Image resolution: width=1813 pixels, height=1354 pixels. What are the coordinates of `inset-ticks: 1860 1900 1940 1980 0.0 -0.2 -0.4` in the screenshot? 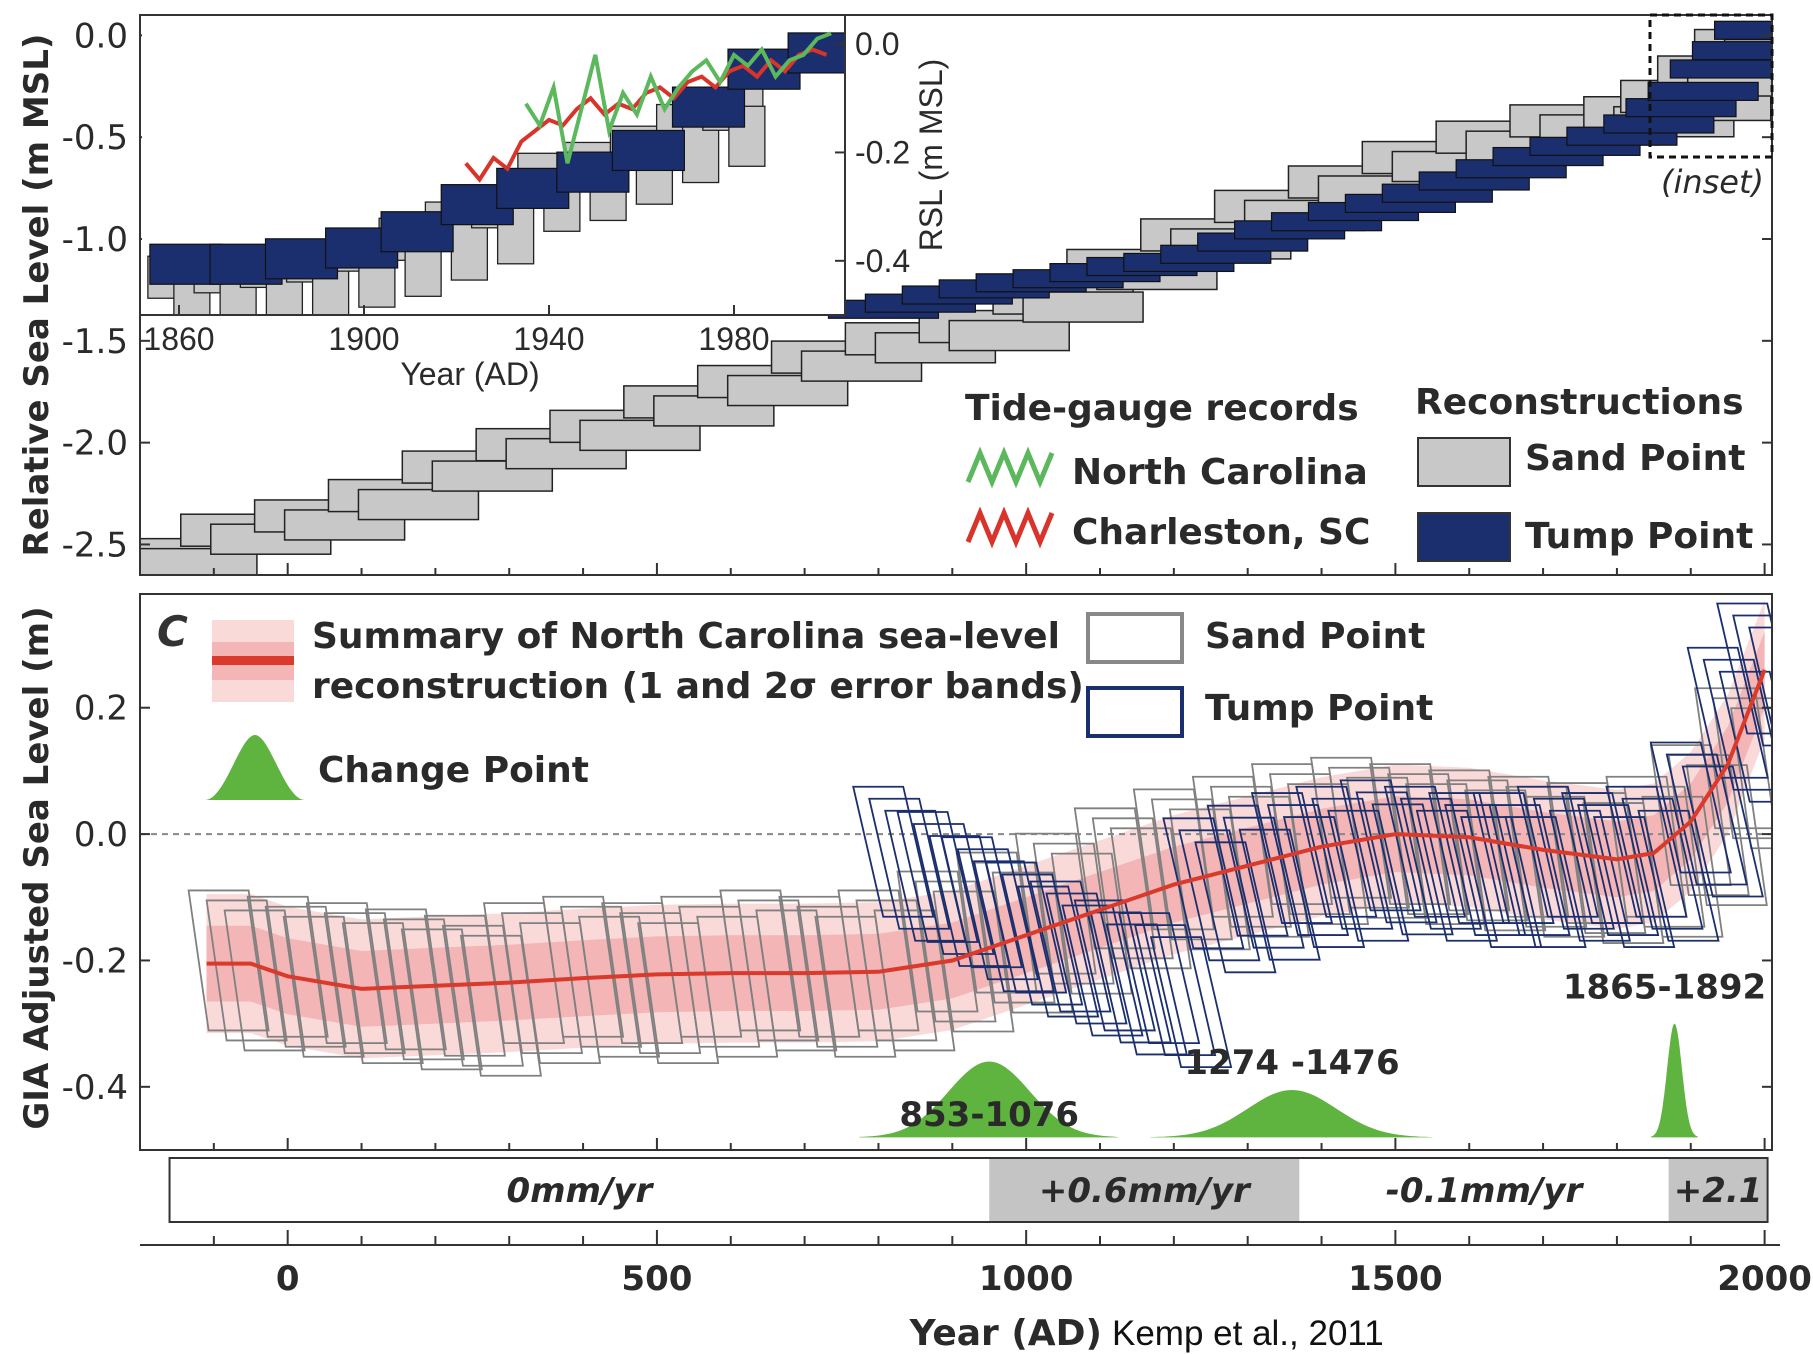 It's located at (526, 191).